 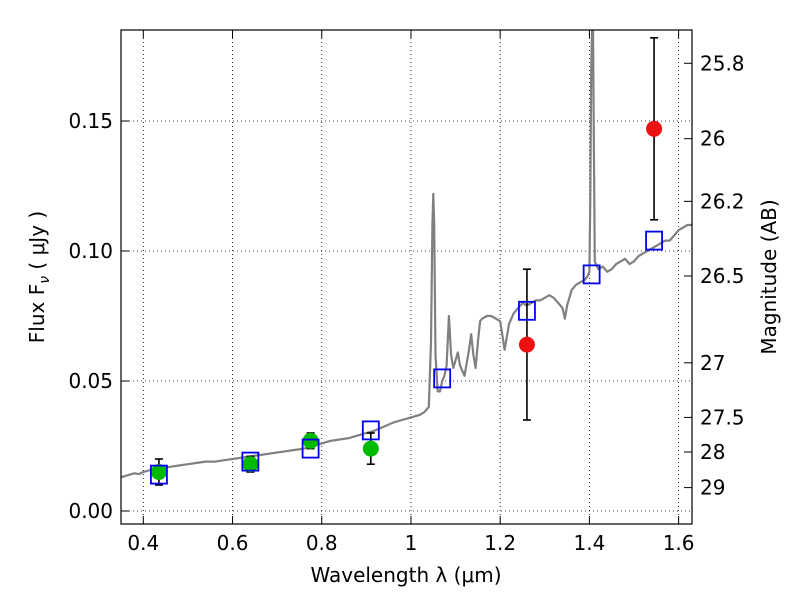 What do you see at coordinates (722, 63) in the screenshot?
I see `right-tick-label: 25.8` at bounding box center [722, 63].